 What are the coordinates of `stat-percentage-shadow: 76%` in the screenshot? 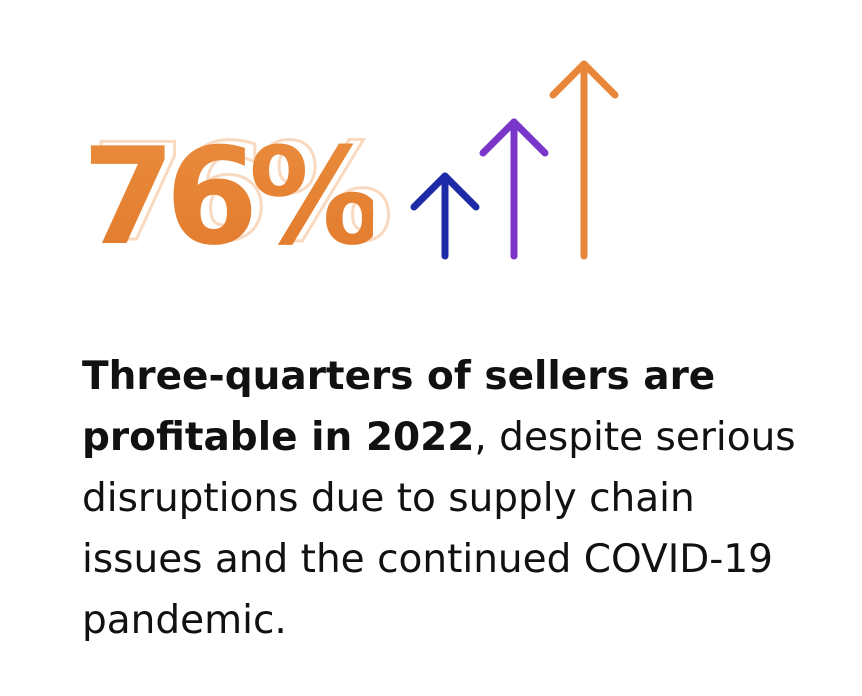 It's located at (243, 193).